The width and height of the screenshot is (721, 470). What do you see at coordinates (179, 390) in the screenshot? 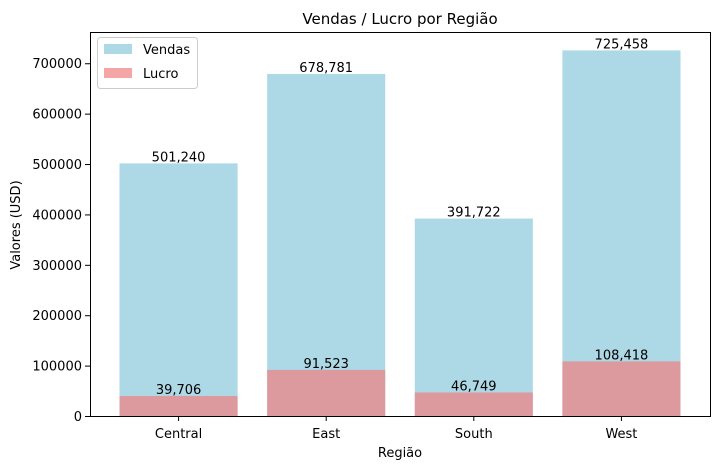
I see `data-label-lucro-central: 39,706` at bounding box center [179, 390].